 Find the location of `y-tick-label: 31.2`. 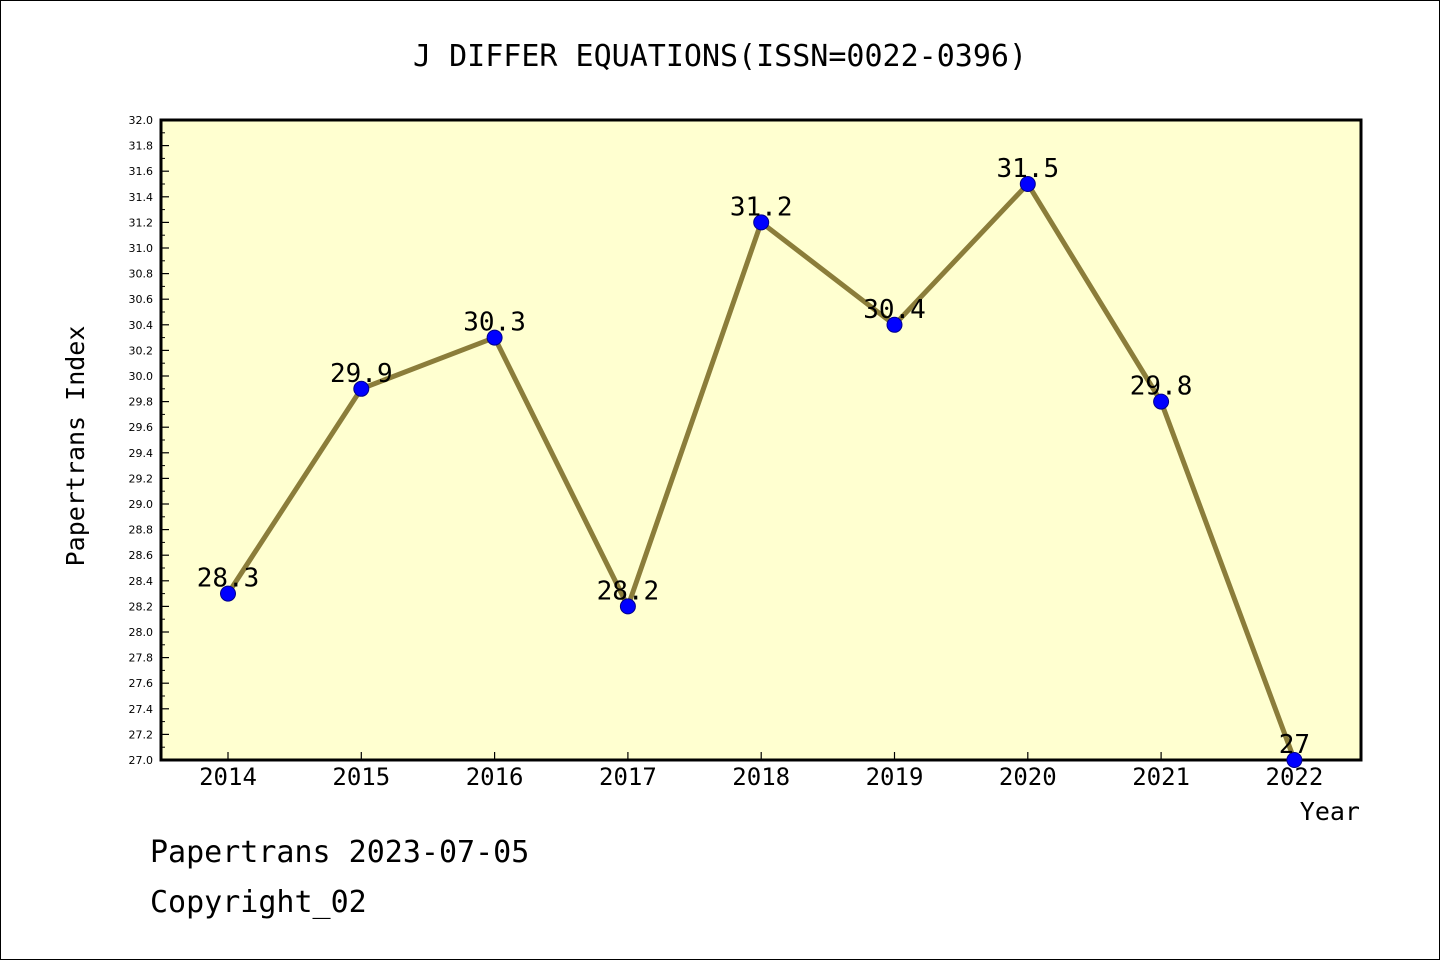

y-tick-label: 31.2 is located at coordinates (141, 222).